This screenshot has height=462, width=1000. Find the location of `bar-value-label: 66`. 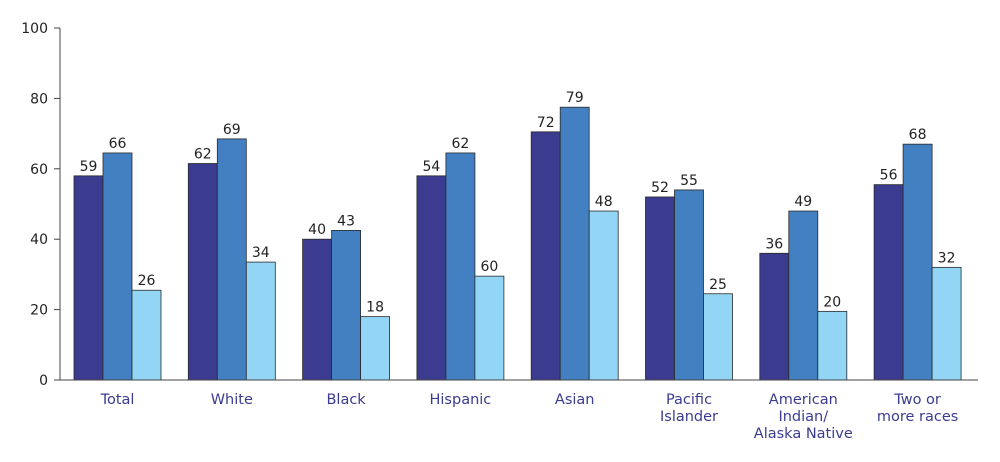

bar-value-label: 66 is located at coordinates (118, 144).